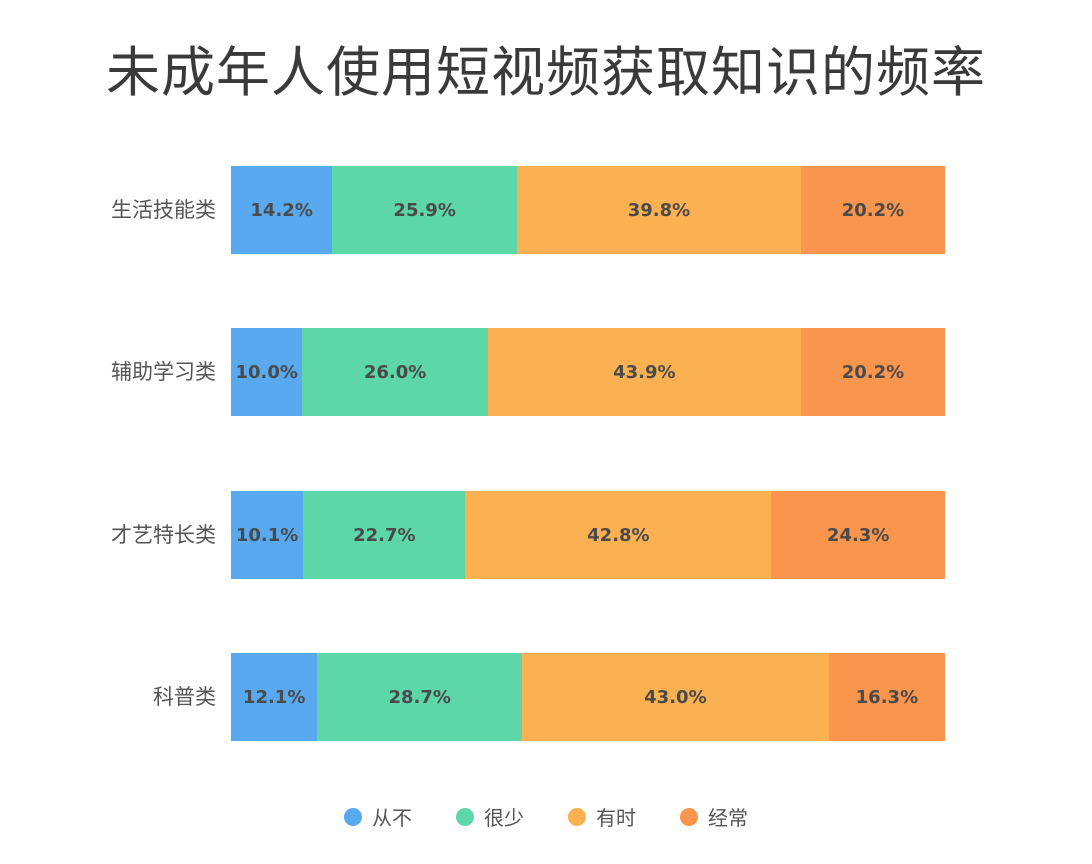 This screenshot has width=1092, height=864. I want to click on segment-rarely: 26.0%, so click(395, 372).